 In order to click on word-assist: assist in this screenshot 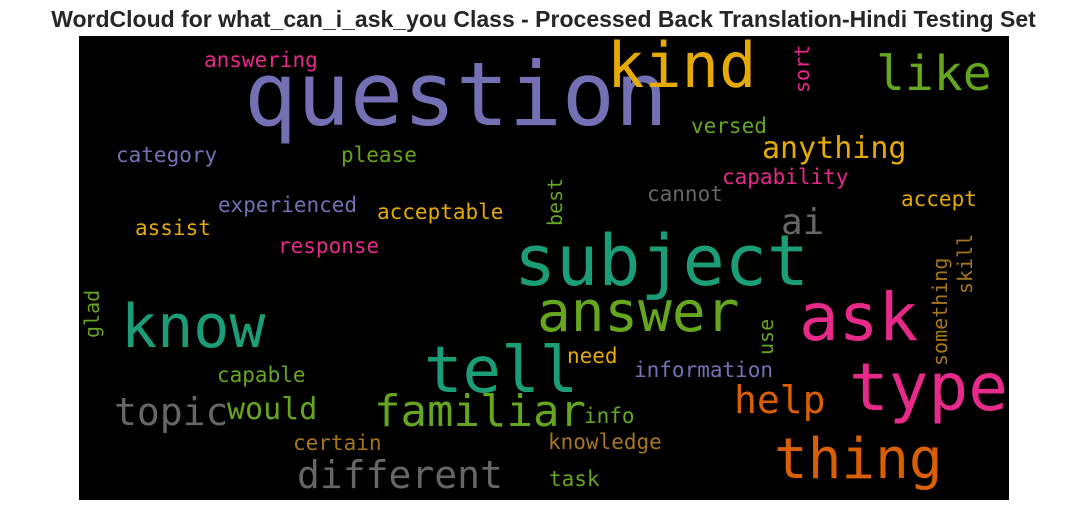, I will do `click(173, 228)`.